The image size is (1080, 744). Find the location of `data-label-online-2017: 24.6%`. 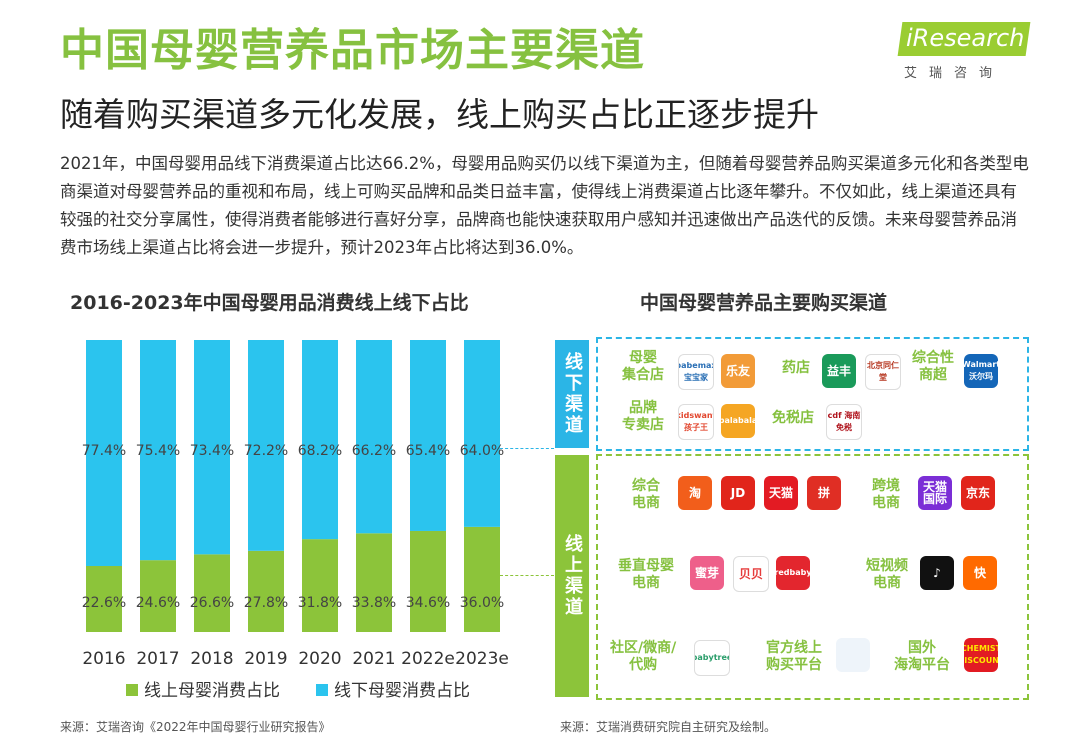

data-label-online-2017: 24.6% is located at coordinates (158, 603).